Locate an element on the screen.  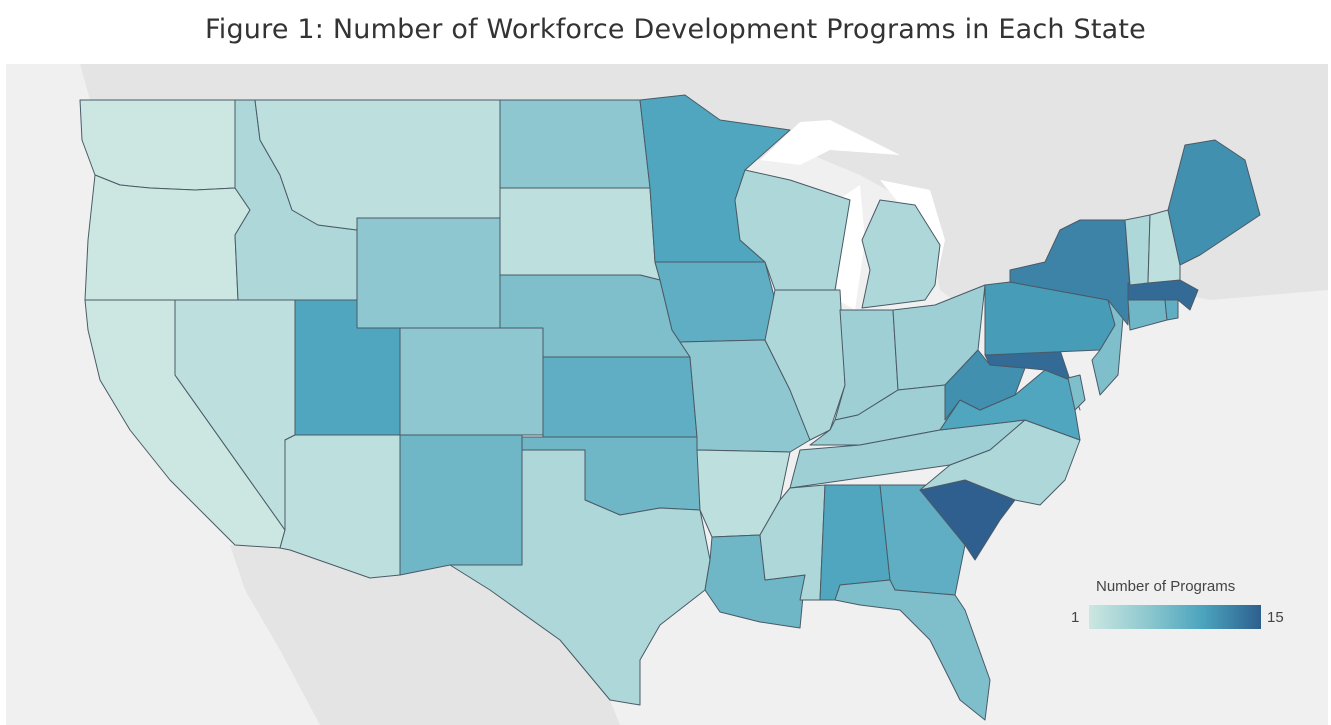
state-north-dakota is located at coordinates (575, 144).